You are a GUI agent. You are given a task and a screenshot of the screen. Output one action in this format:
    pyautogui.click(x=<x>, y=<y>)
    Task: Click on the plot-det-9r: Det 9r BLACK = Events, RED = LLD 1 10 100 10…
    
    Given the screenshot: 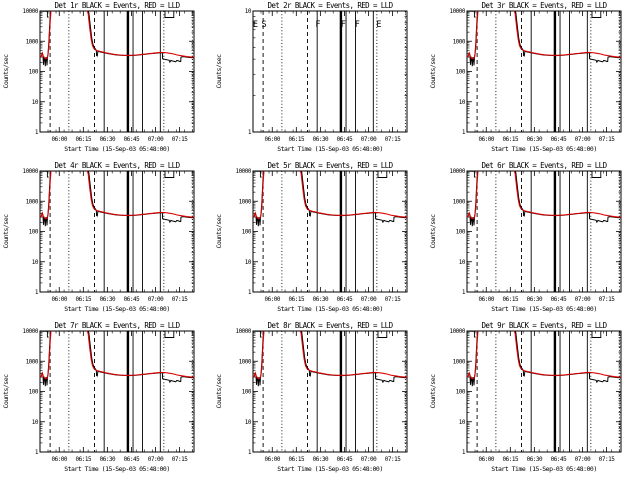 What is the action you would take?
    pyautogui.click(x=525, y=397)
    